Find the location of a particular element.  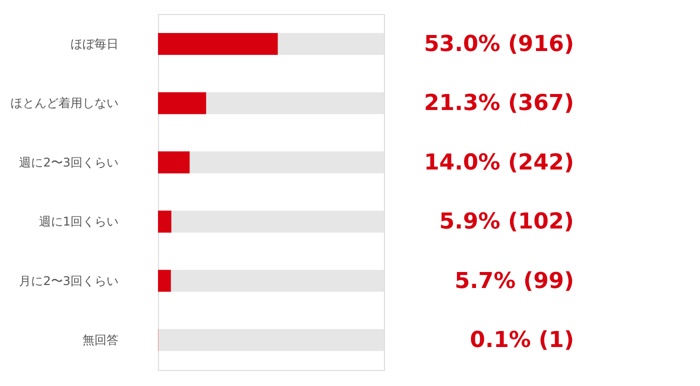

data-label: 53.0% (916) is located at coordinates (499, 44).